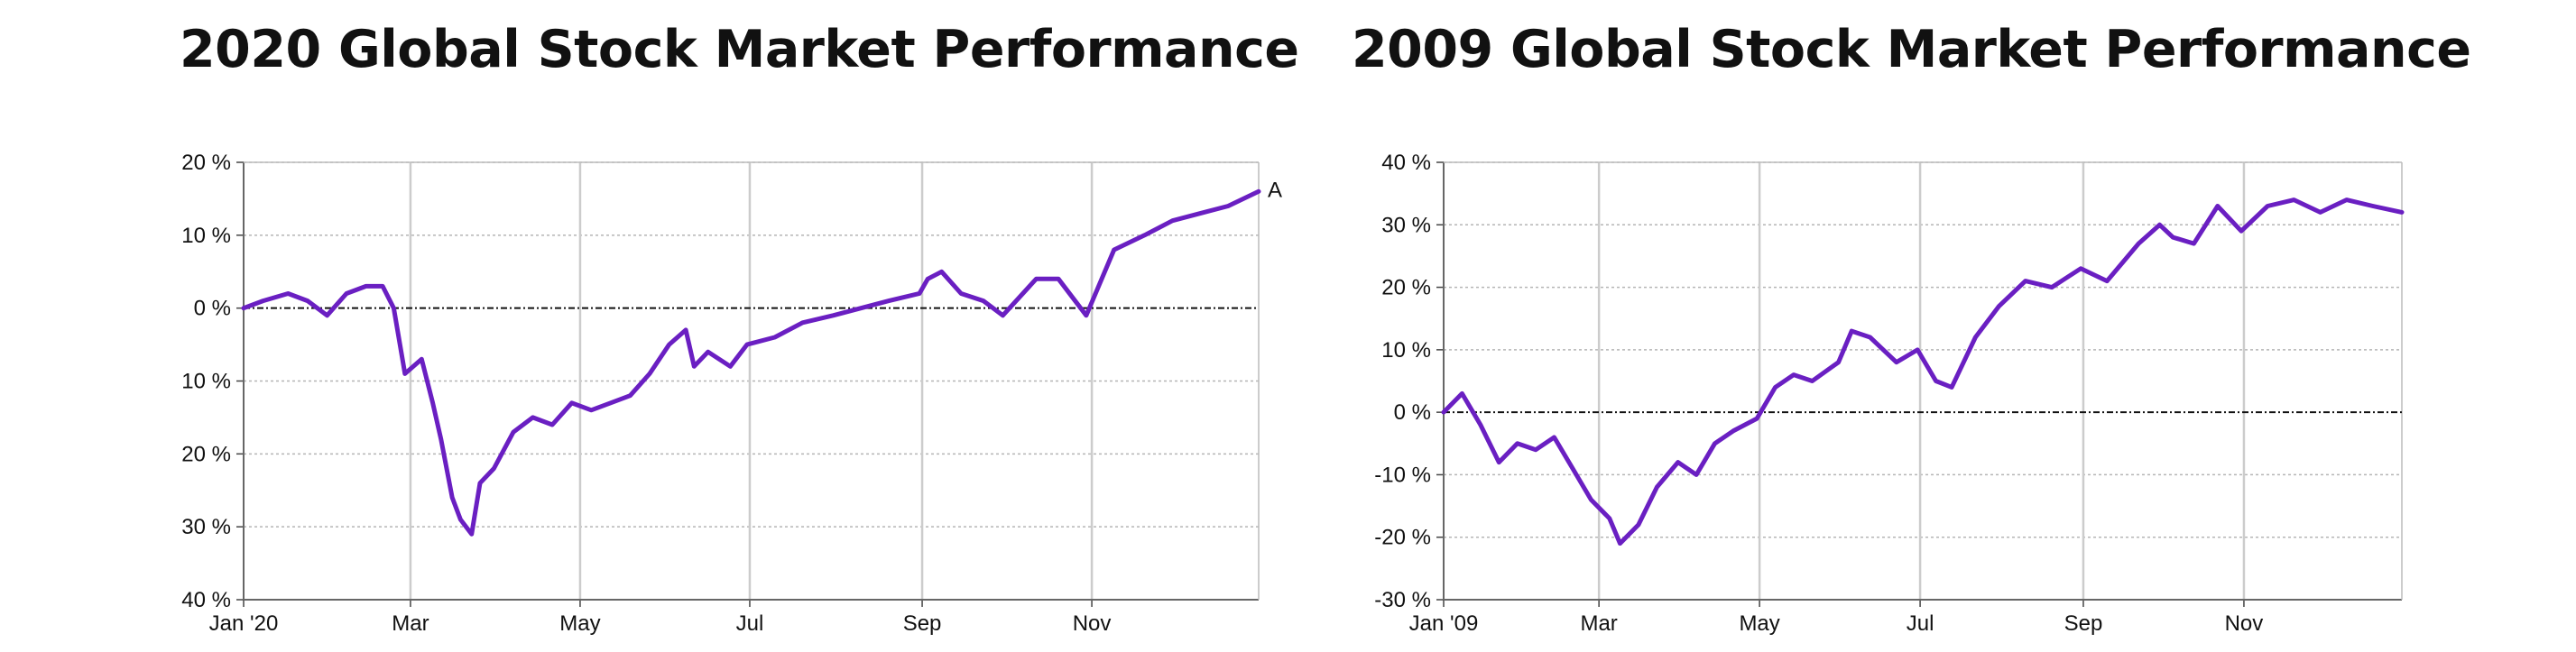 The image size is (2576, 652). What do you see at coordinates (1402, 538) in the screenshot?
I see `y-tick-label: -20 %` at bounding box center [1402, 538].